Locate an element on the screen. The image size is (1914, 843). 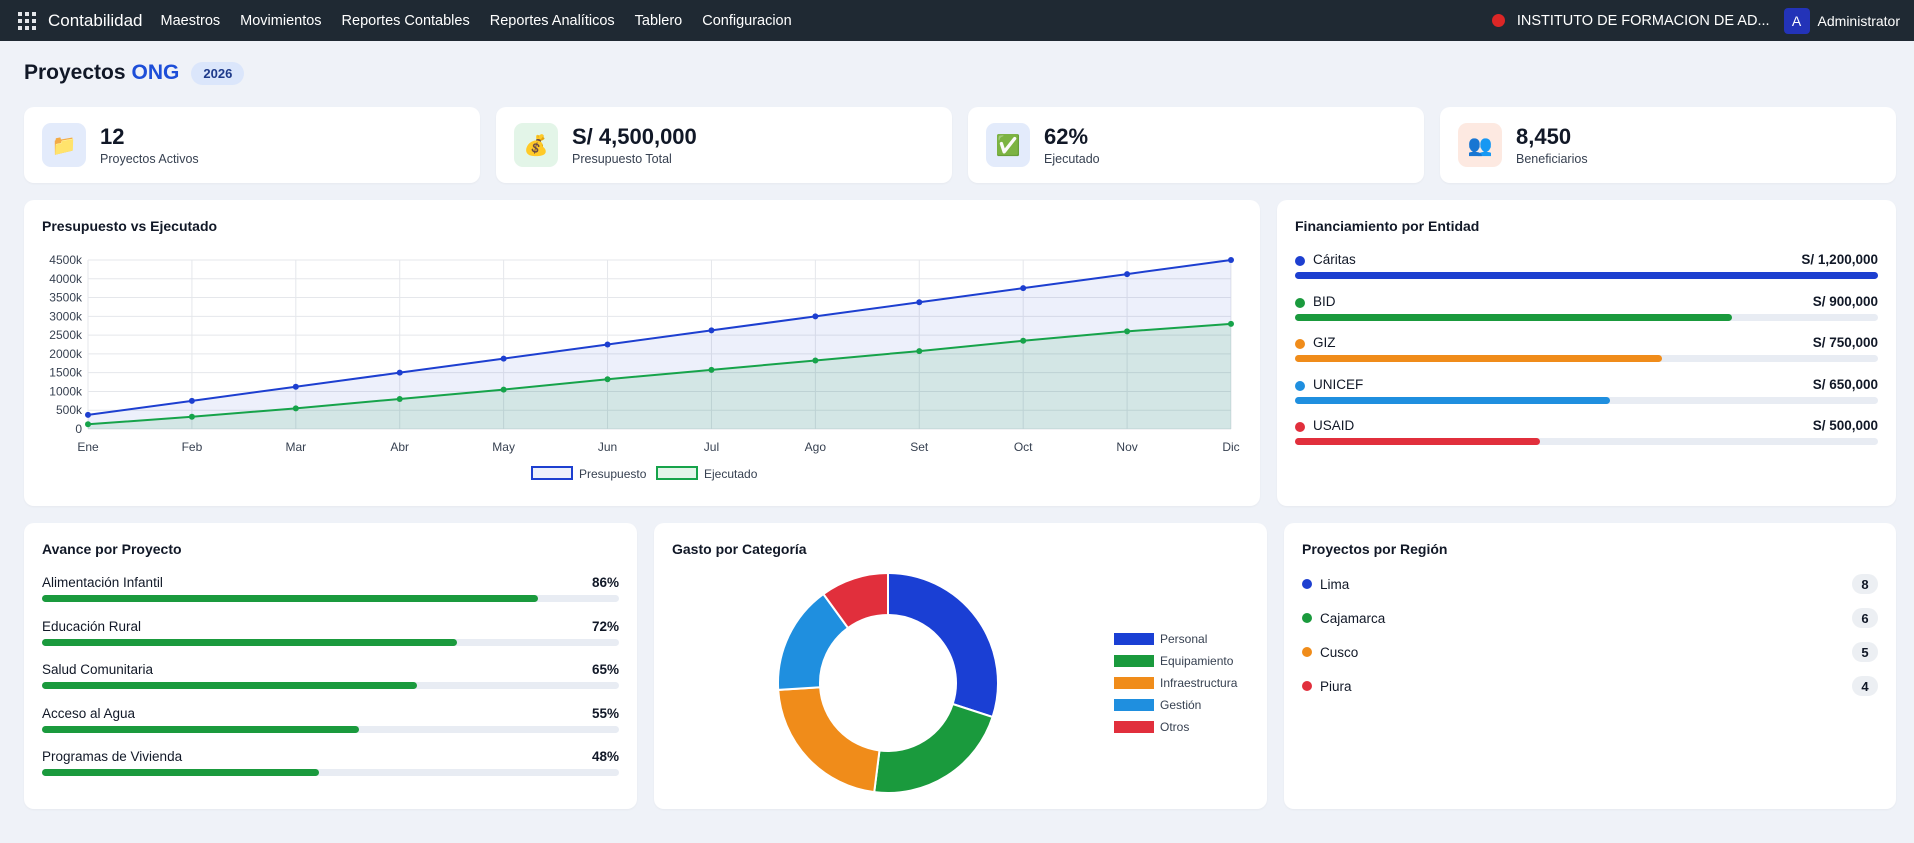
kpi-label: Proyectos Activos is located at coordinates (149, 159).